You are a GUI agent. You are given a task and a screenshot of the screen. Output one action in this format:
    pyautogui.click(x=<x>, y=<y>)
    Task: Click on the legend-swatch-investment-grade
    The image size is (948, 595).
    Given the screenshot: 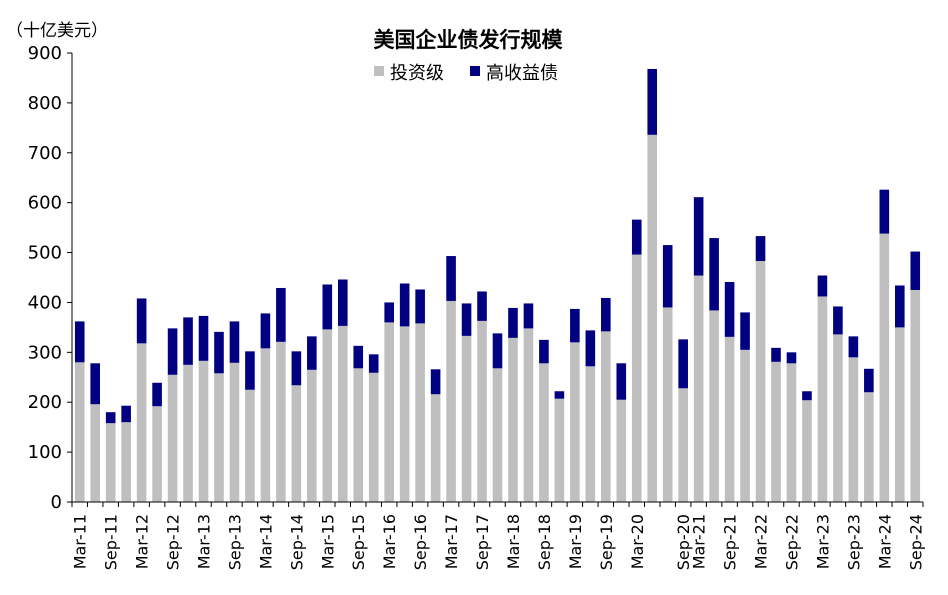 What is the action you would take?
    pyautogui.click(x=379, y=71)
    